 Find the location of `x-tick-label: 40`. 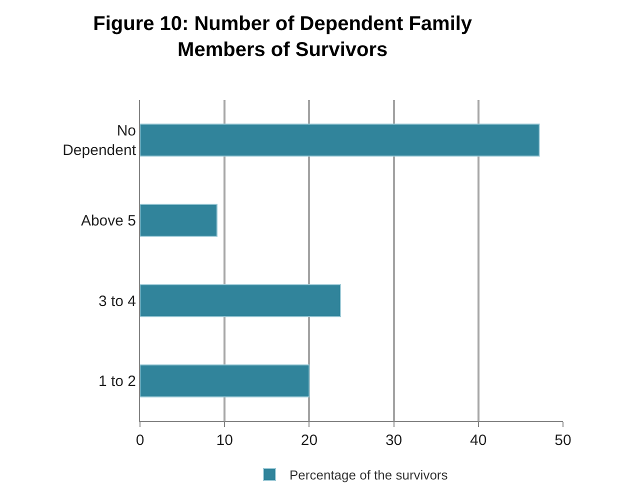

x-tick-label: 40 is located at coordinates (478, 440).